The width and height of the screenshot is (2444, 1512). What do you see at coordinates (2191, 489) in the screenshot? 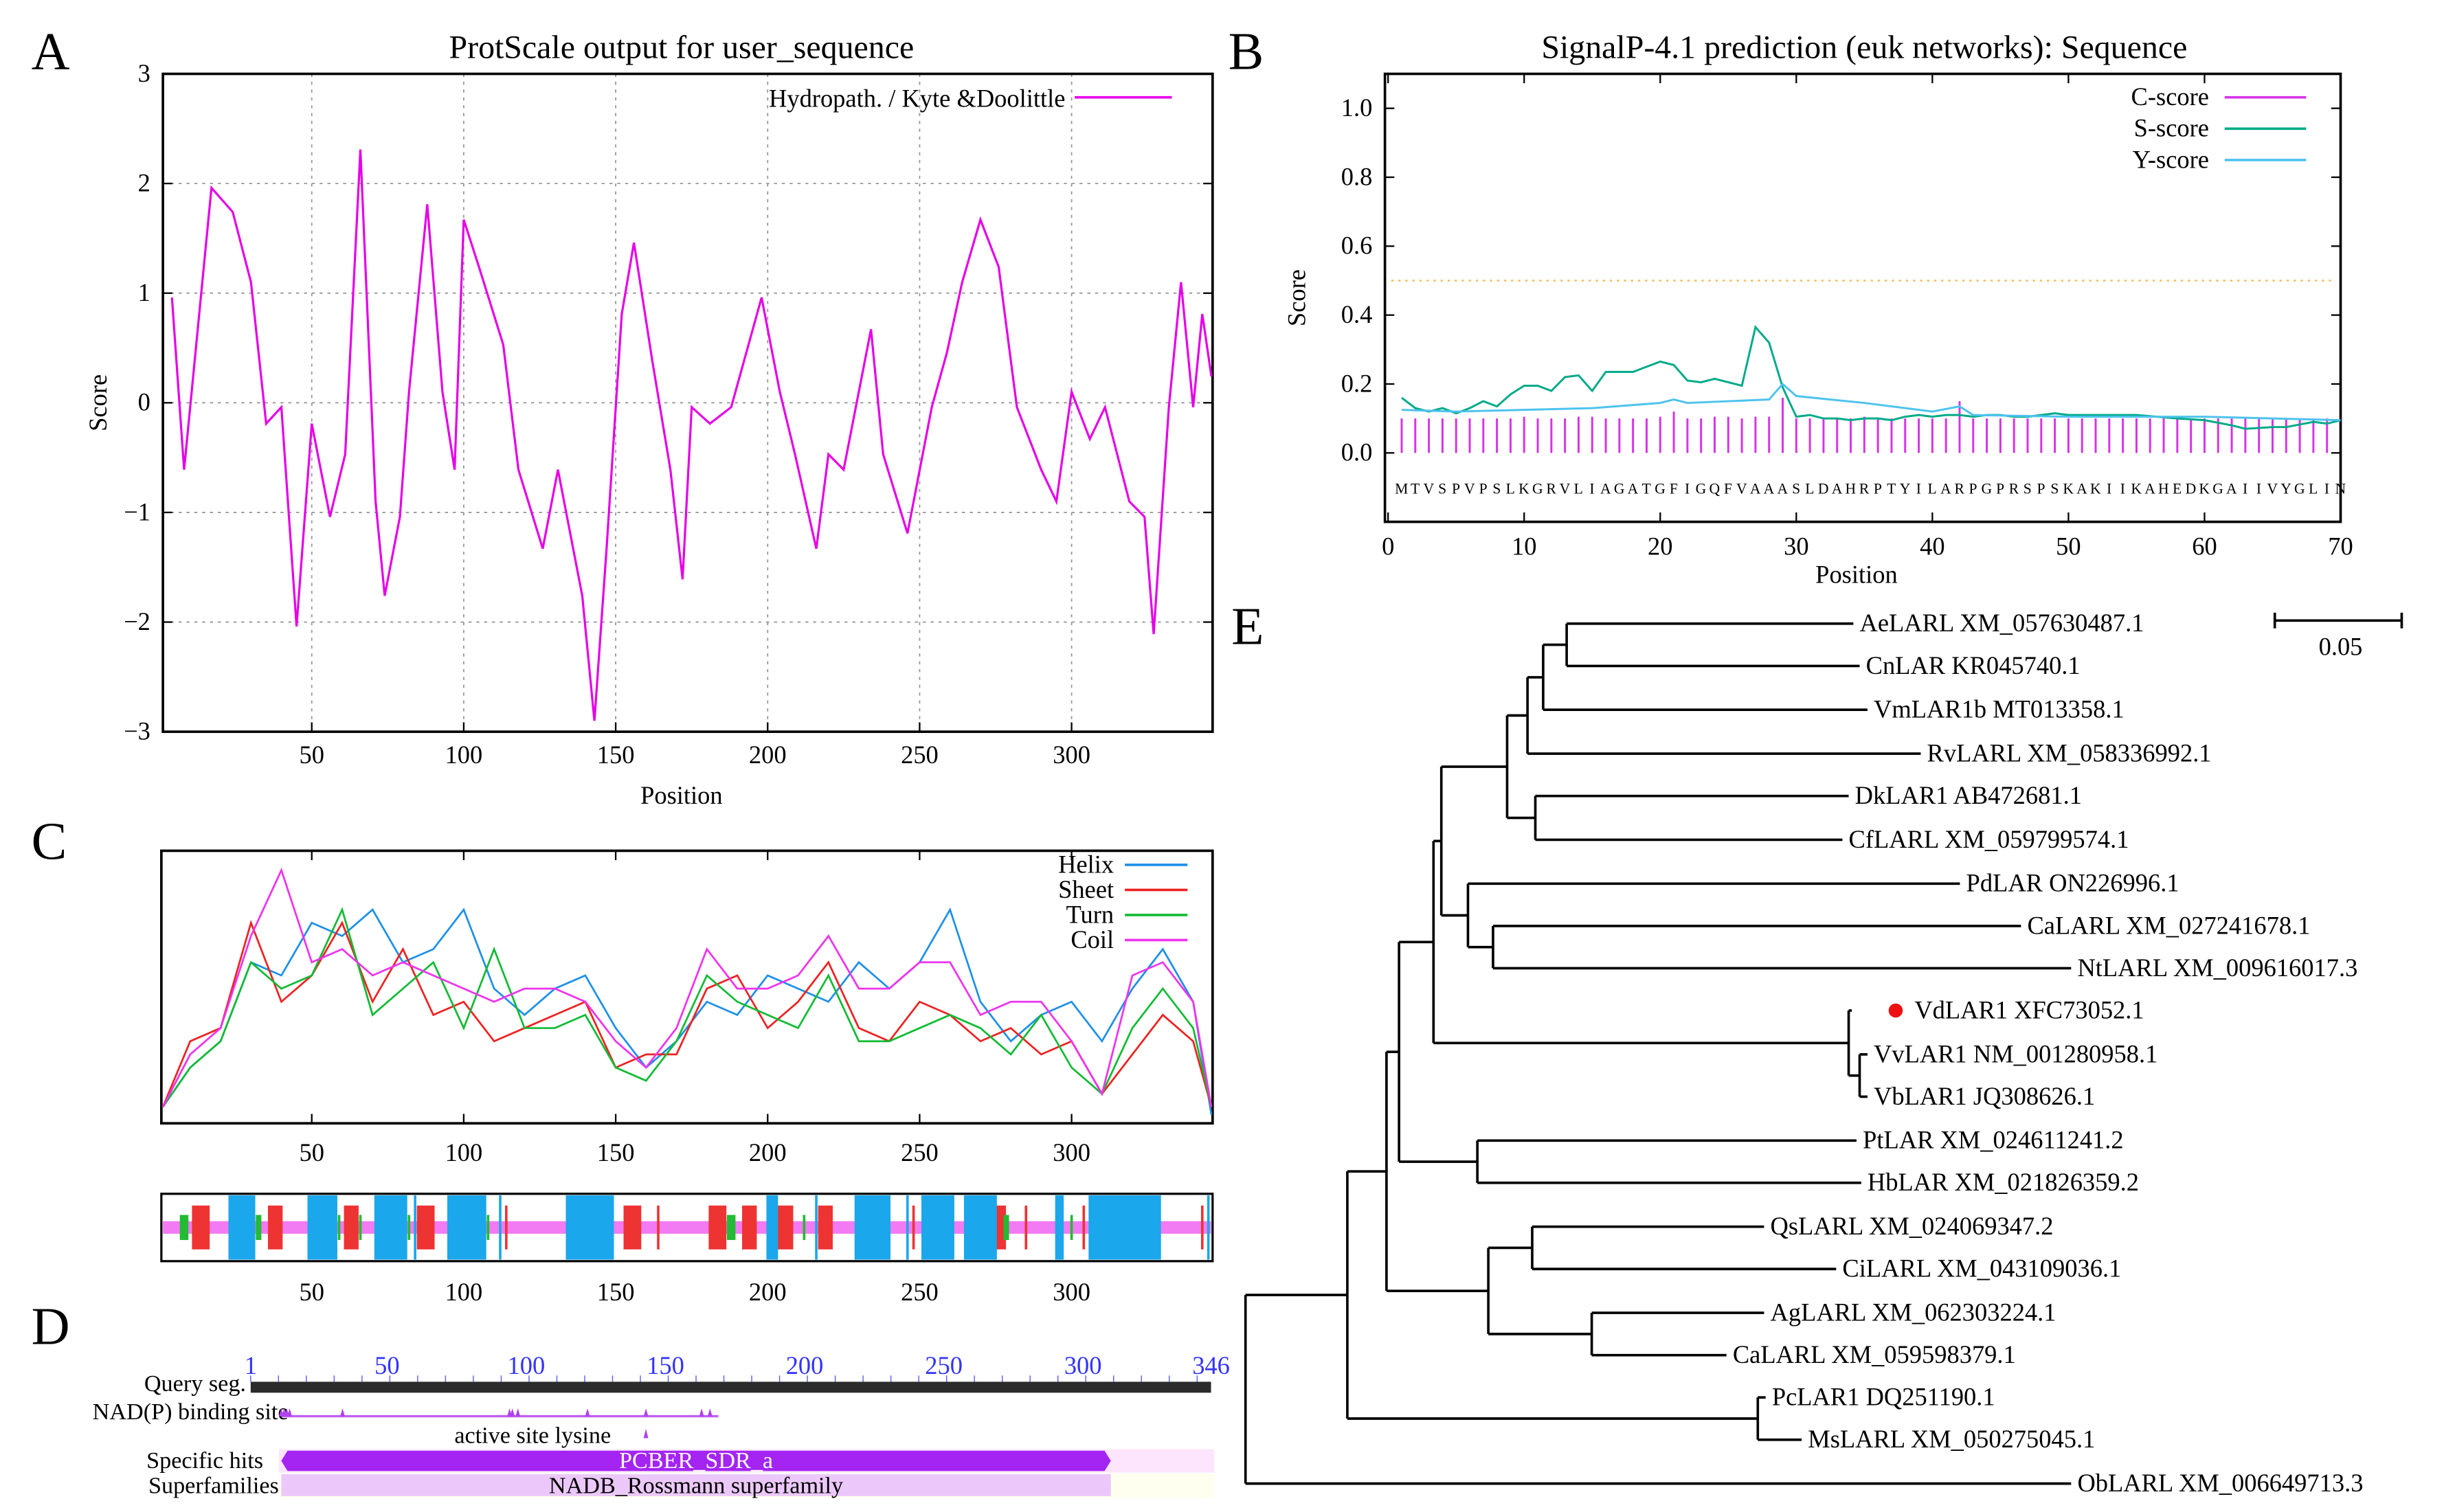
I see `sequence-letter: D` at bounding box center [2191, 489].